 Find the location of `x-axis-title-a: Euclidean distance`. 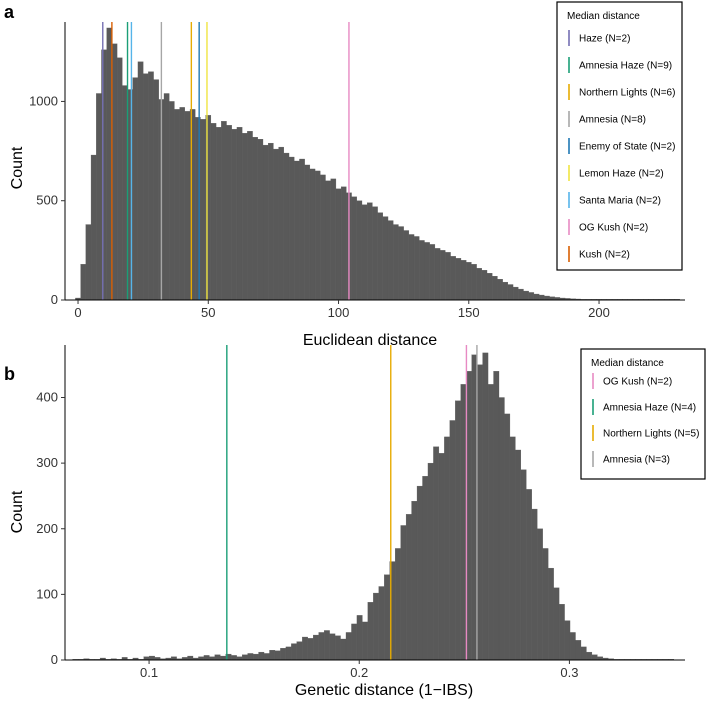

x-axis-title-a: Euclidean distance is located at coordinates (370, 340).